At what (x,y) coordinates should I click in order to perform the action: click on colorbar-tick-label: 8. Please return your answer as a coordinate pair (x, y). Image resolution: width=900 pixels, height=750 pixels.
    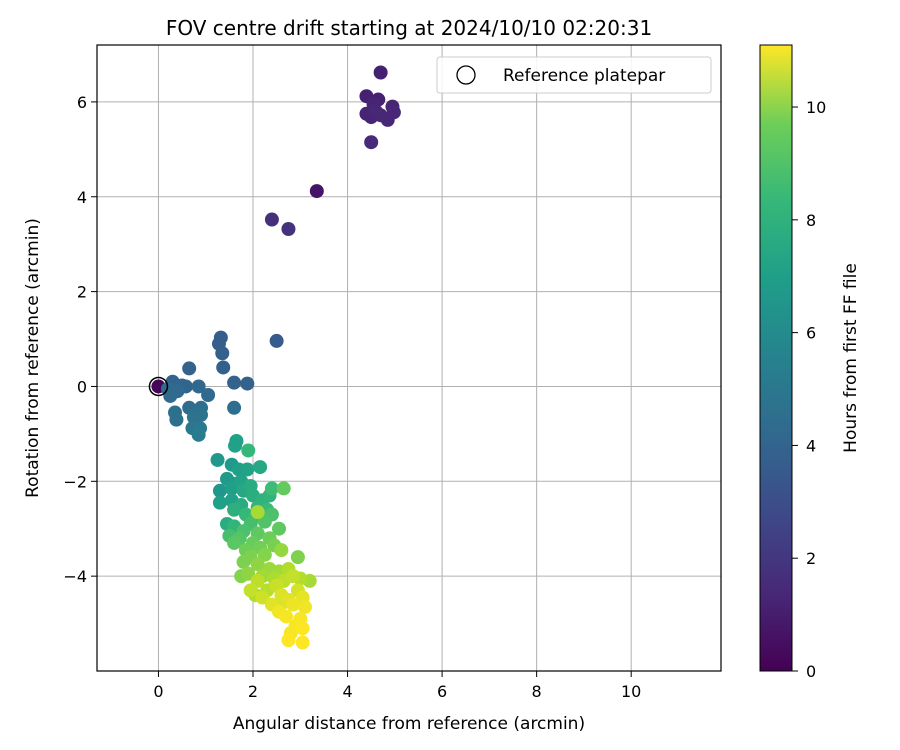
    Looking at the image, I should click on (811, 220).